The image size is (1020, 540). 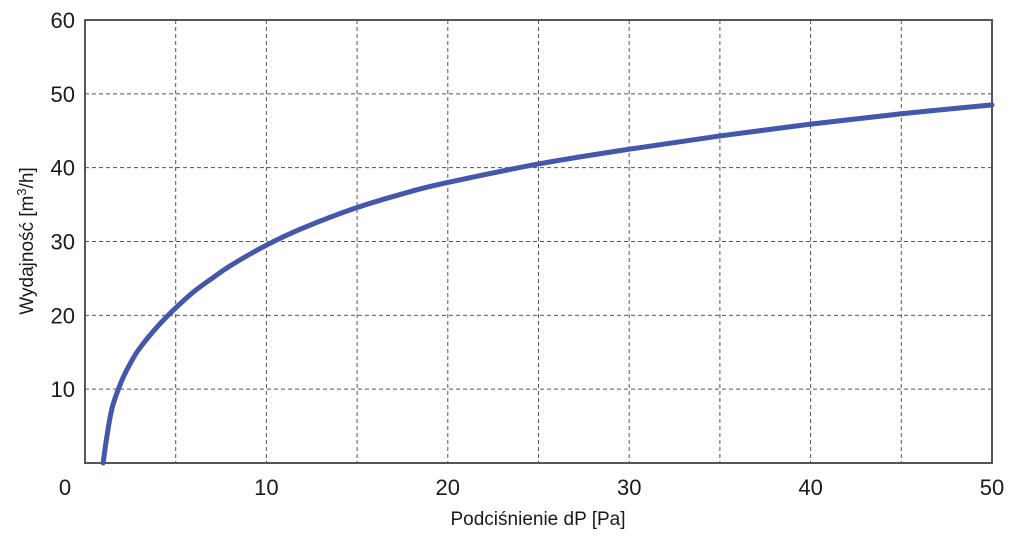 I want to click on y-axis-title-main: Wydajność [m, so click(x=27, y=255).